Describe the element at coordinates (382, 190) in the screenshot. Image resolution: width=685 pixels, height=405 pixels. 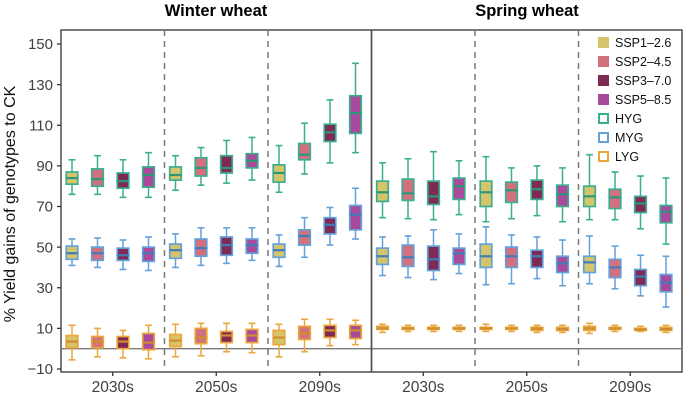
I see `box-spring-2030s-hyg-ssp1–2.6` at that location.